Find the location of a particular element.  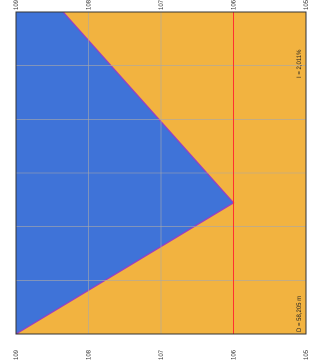

tick-label-top-1: 106 is located at coordinates (235, 5).